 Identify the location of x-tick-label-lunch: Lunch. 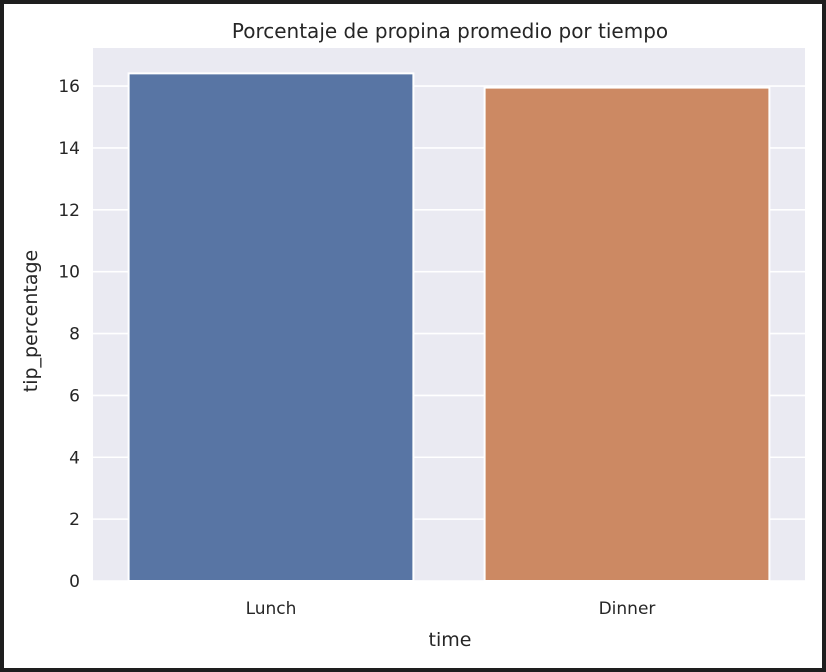
(271, 609).